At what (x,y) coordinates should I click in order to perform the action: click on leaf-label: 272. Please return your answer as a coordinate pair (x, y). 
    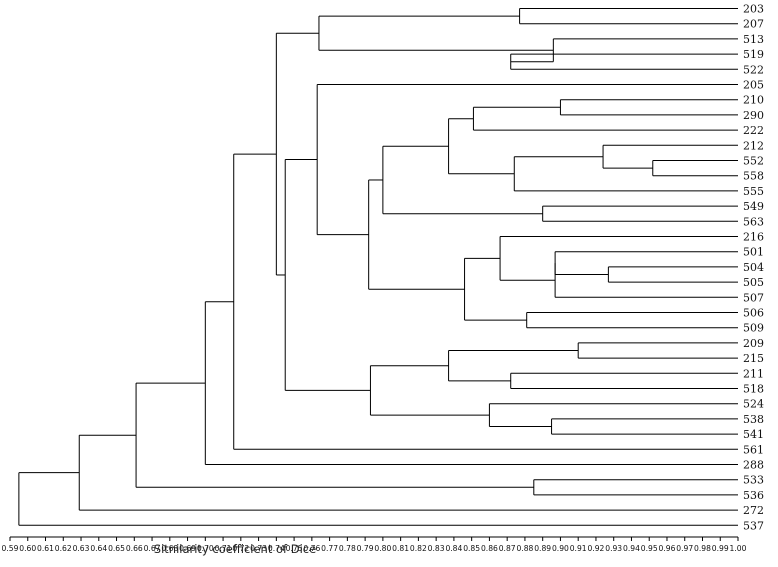
    Looking at the image, I should click on (753, 510).